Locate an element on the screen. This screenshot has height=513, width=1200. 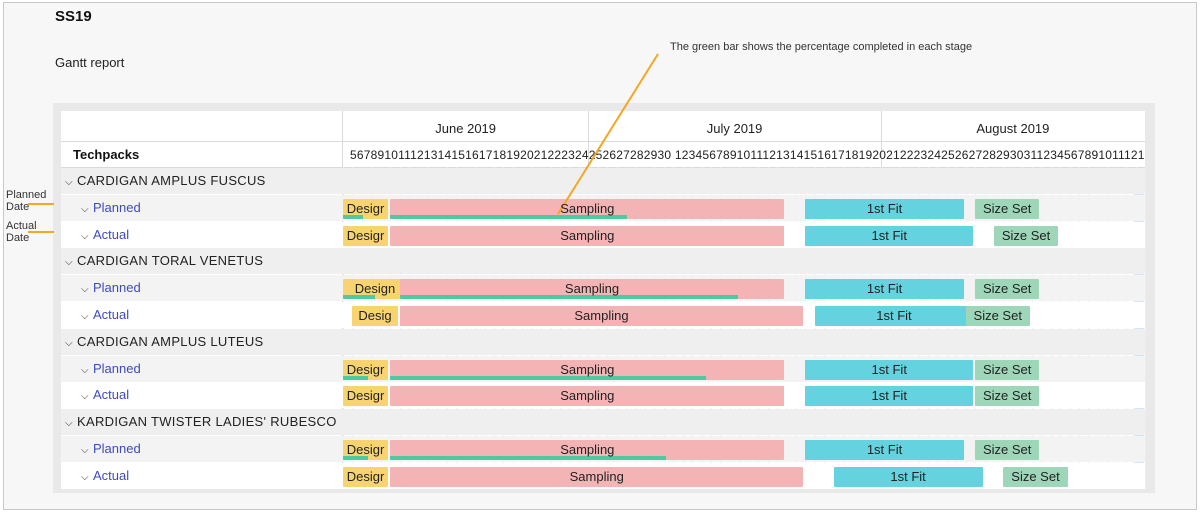
design-bar: Design is located at coordinates (375, 289).